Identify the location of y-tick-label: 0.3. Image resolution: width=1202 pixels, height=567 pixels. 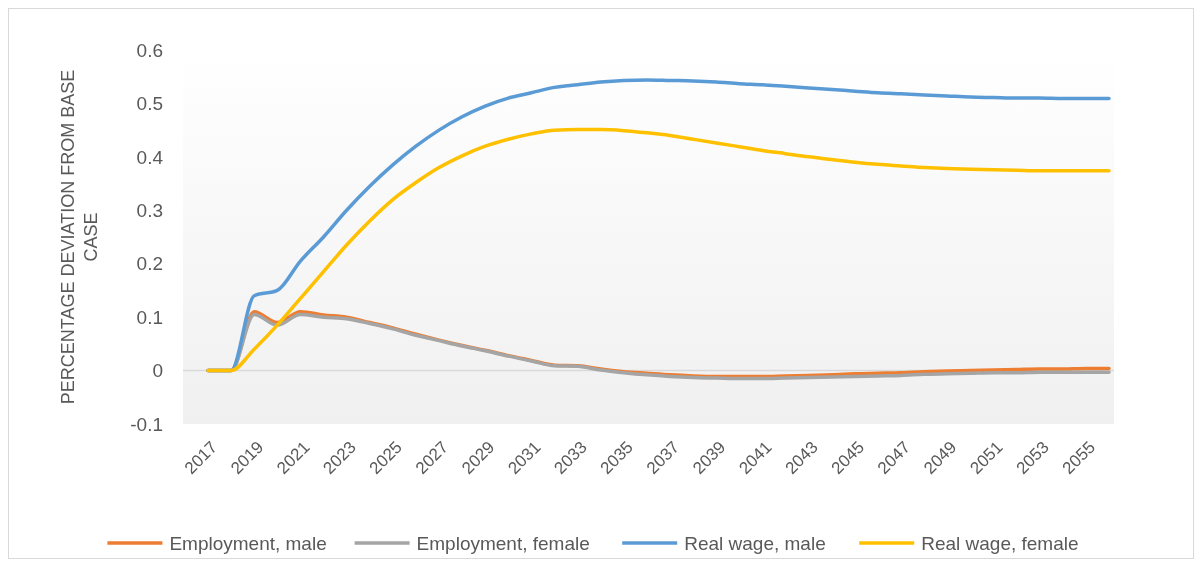
(149, 210).